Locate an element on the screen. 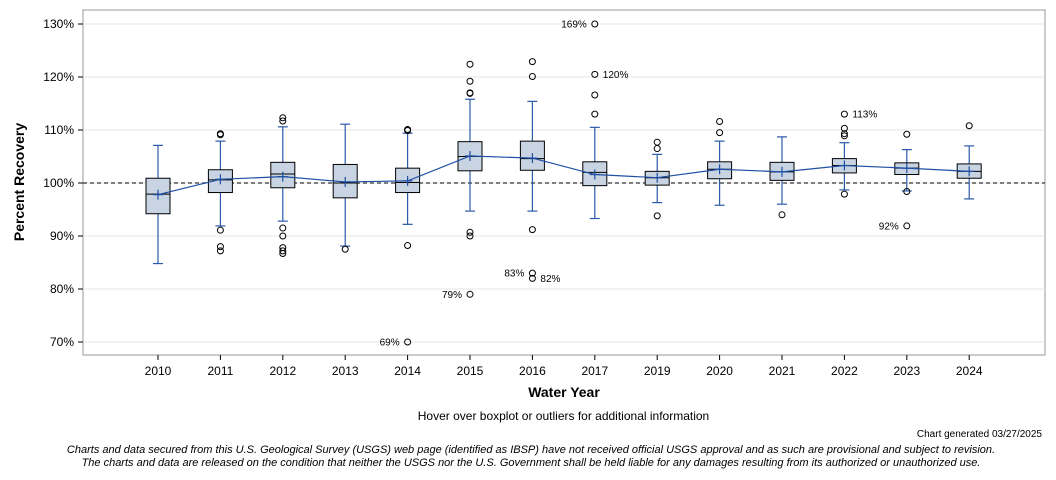 This screenshot has height=480, width=1056. x-axis-title: Water Year is located at coordinates (564, 392).